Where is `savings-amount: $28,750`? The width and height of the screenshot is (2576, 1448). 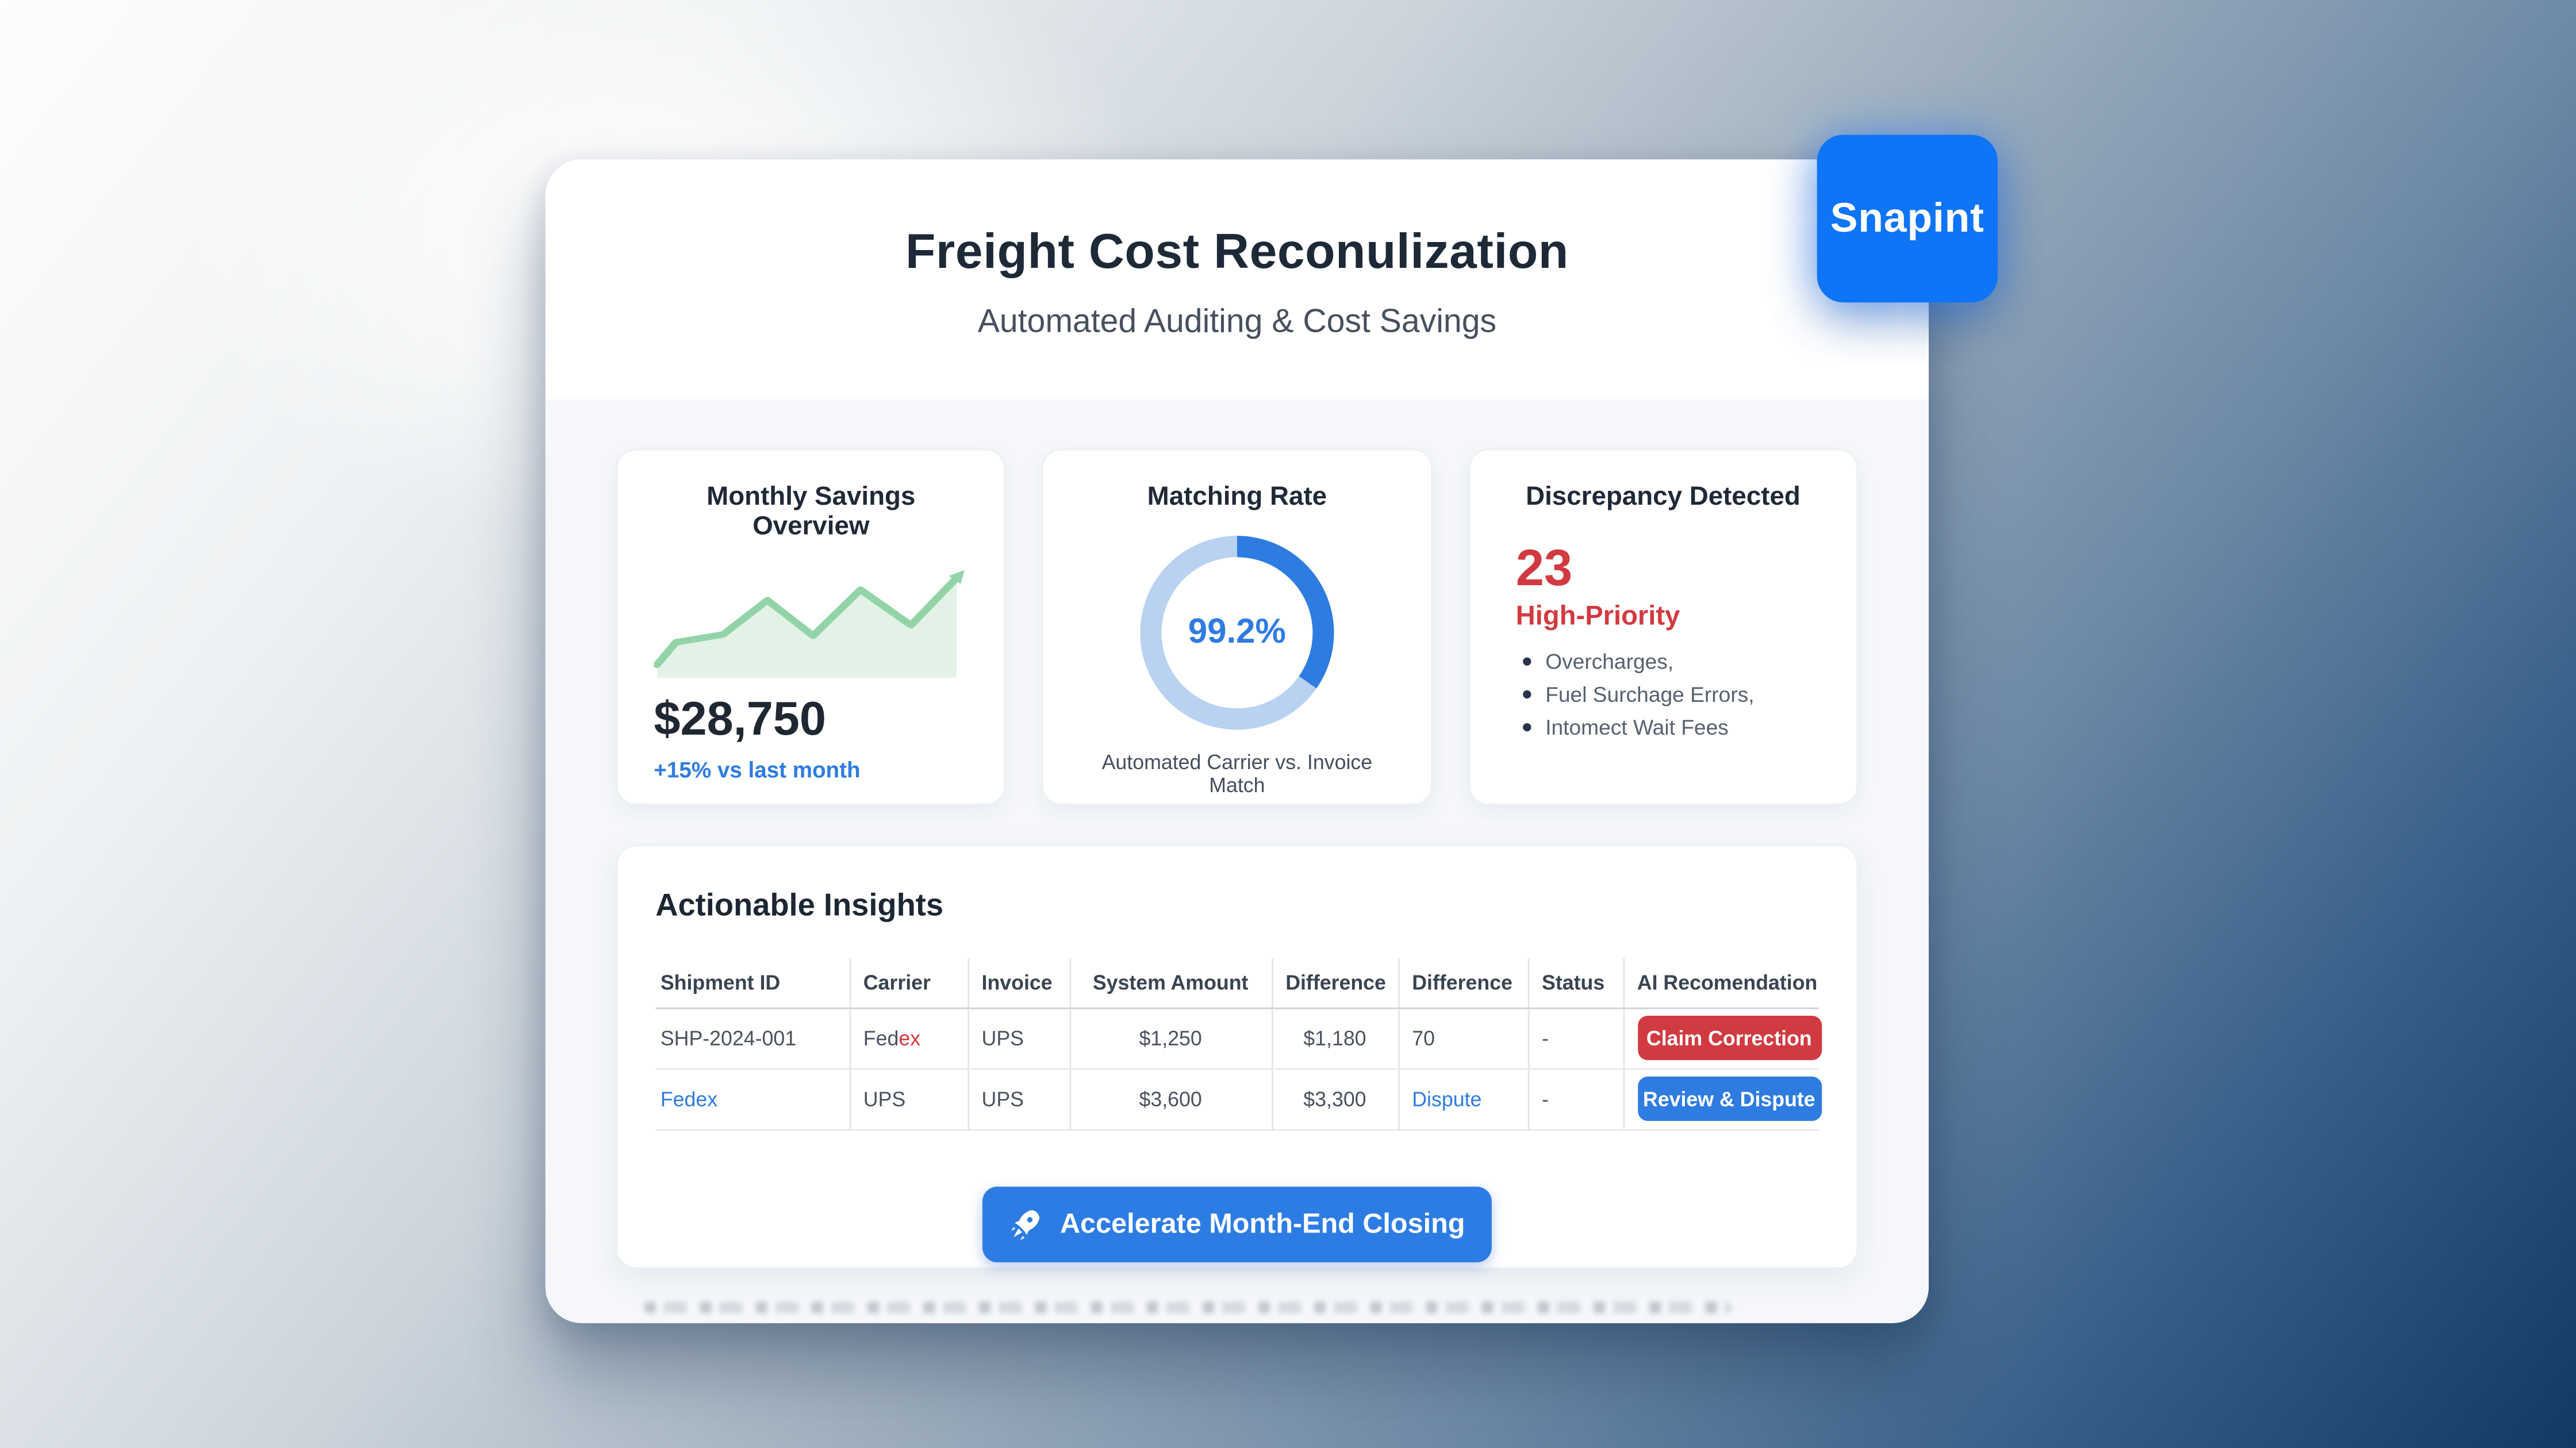
savings-amount: $28,750 is located at coordinates (740, 720).